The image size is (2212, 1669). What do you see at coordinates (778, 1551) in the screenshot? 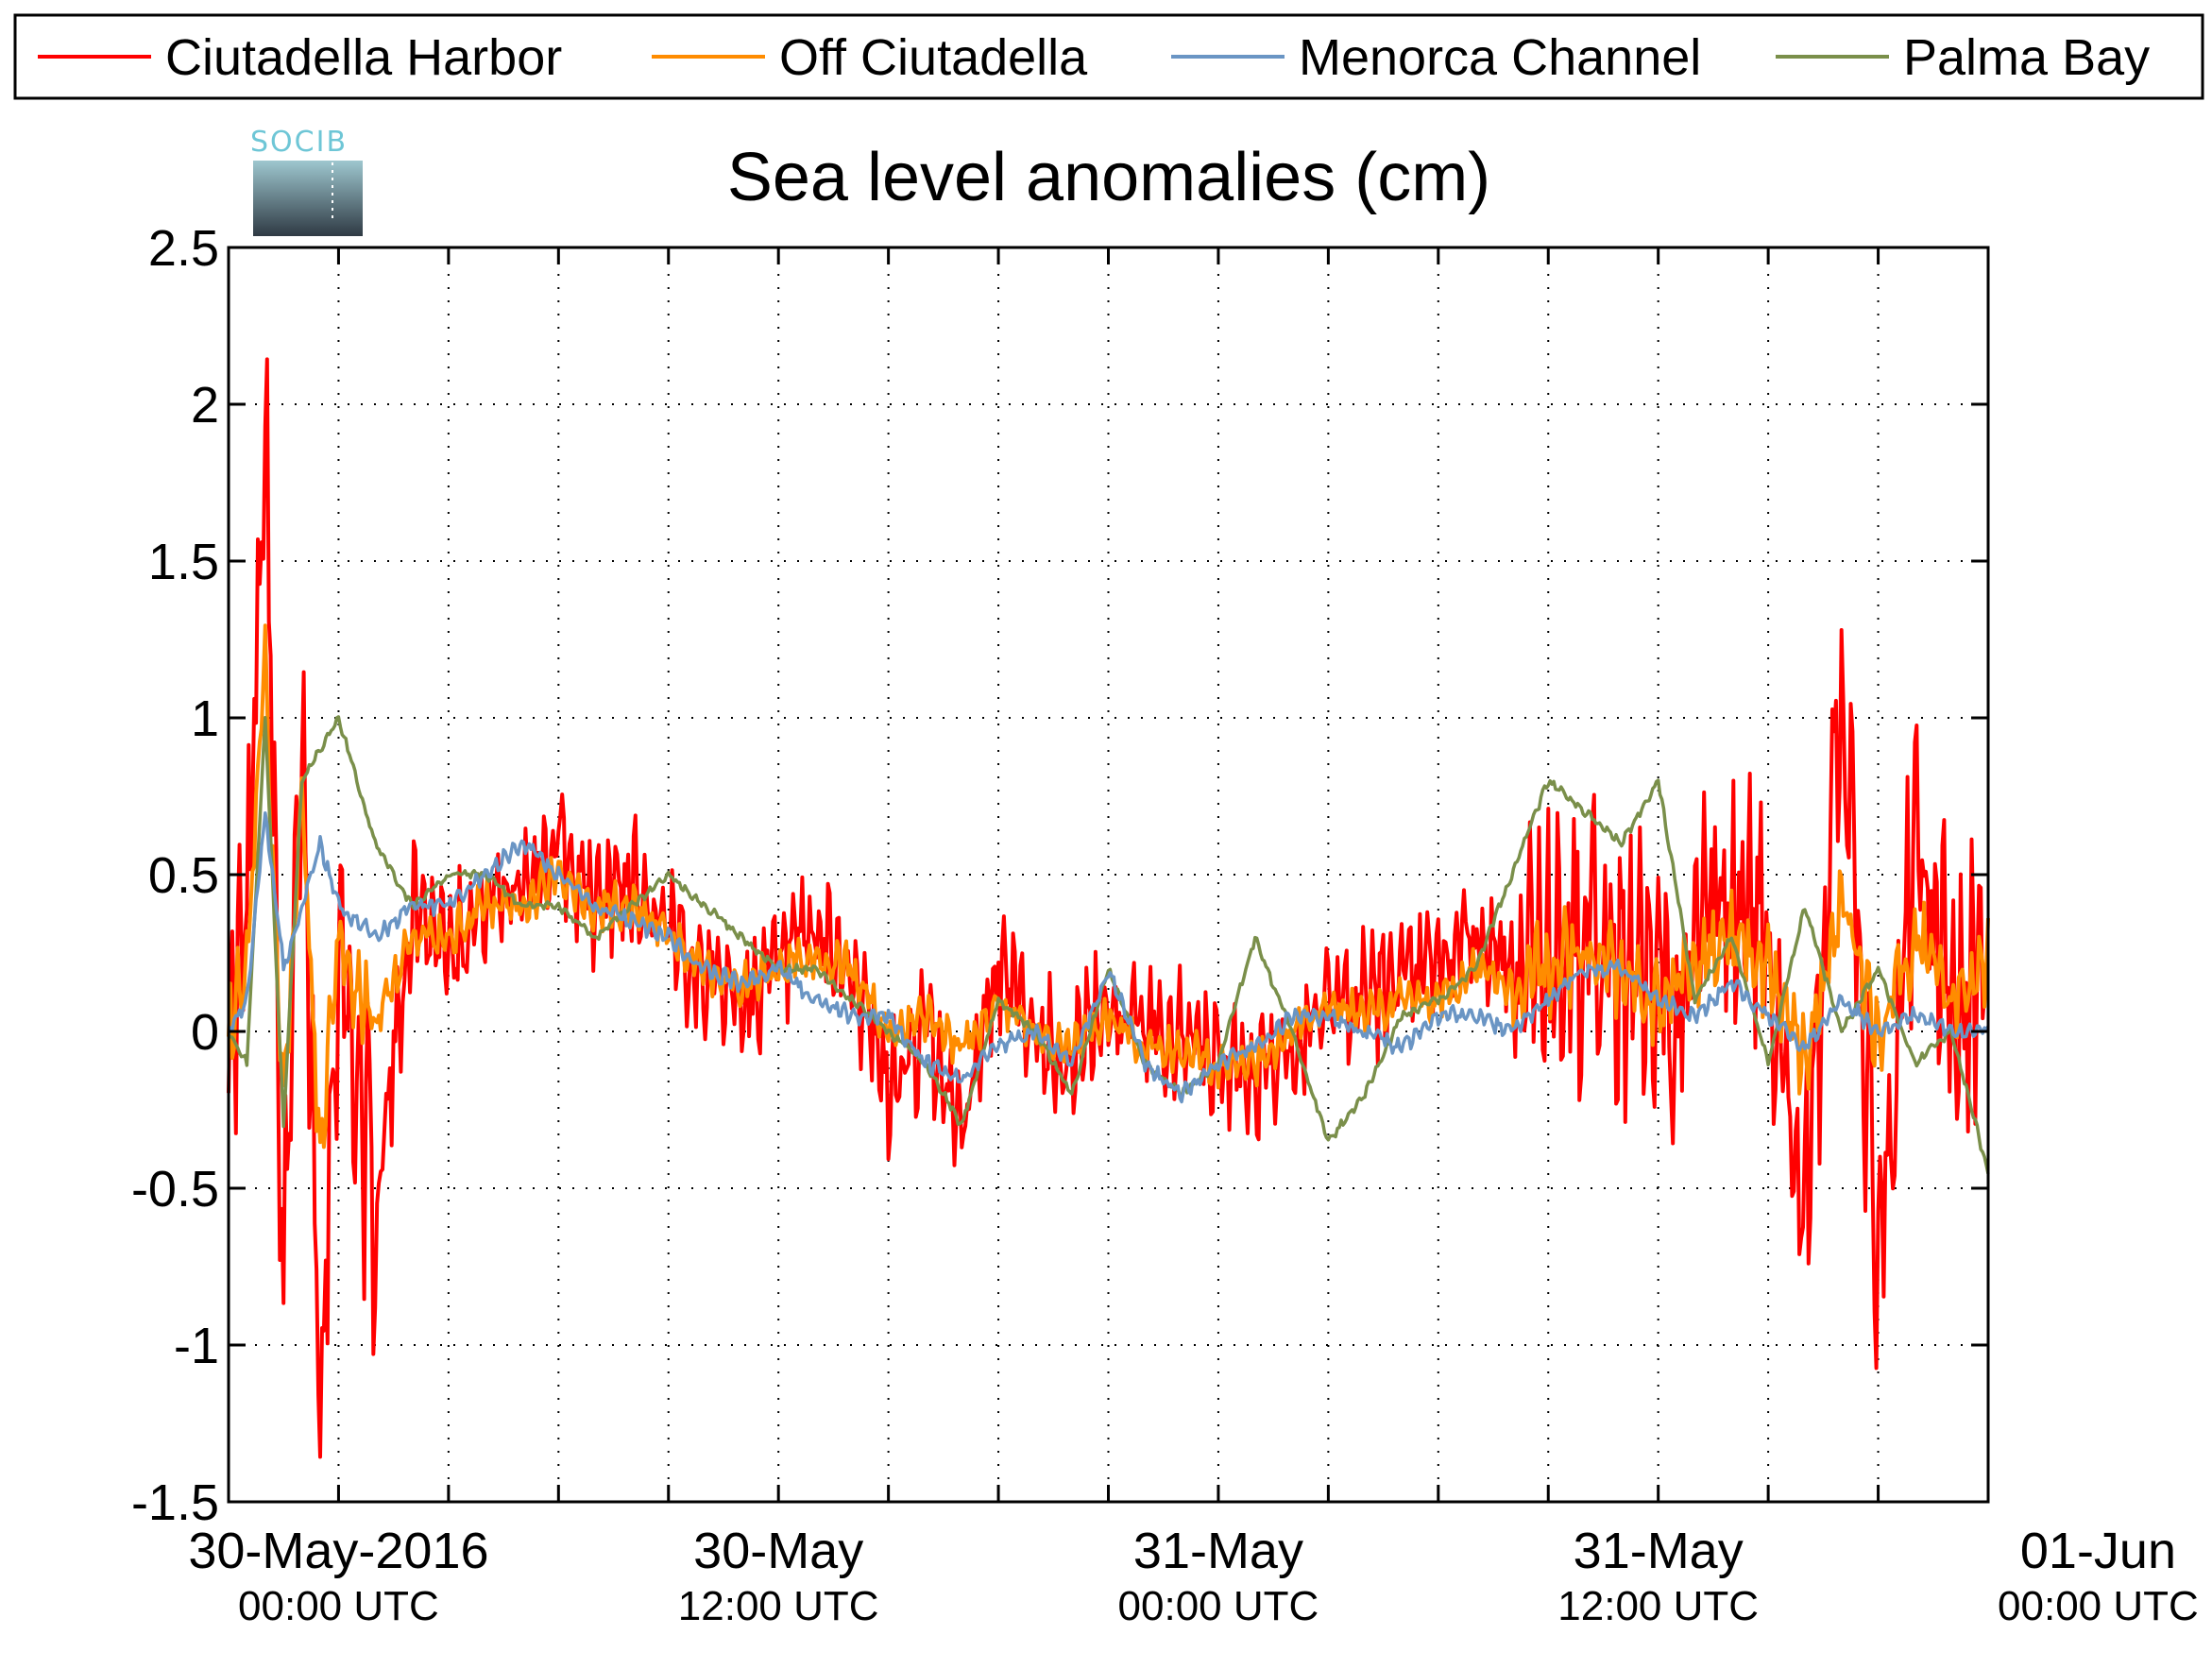
I see `x-tick-label-date: 30-May` at bounding box center [778, 1551].